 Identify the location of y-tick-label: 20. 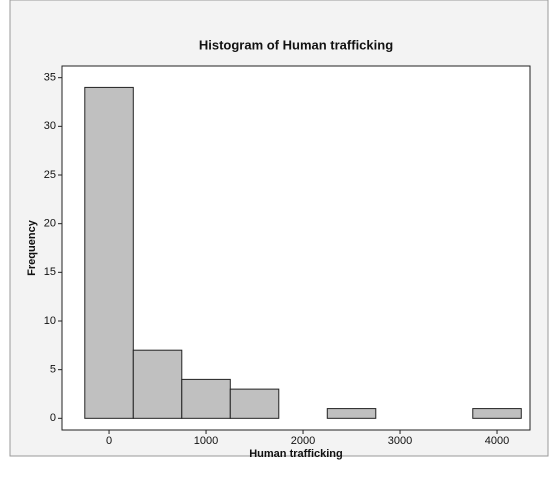
(50, 224).